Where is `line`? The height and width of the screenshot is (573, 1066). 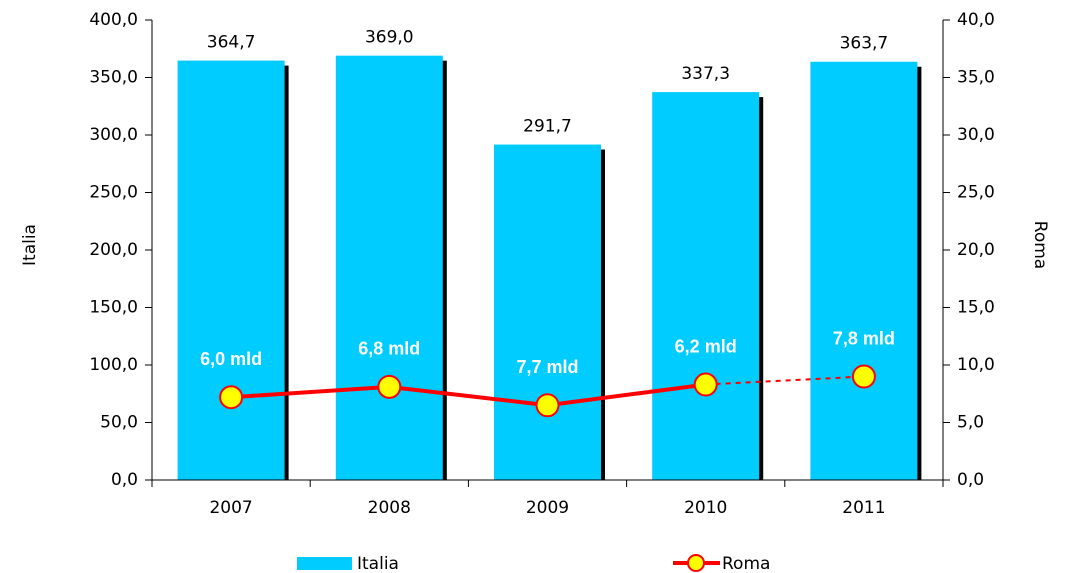
line is located at coordinates (468, 395).